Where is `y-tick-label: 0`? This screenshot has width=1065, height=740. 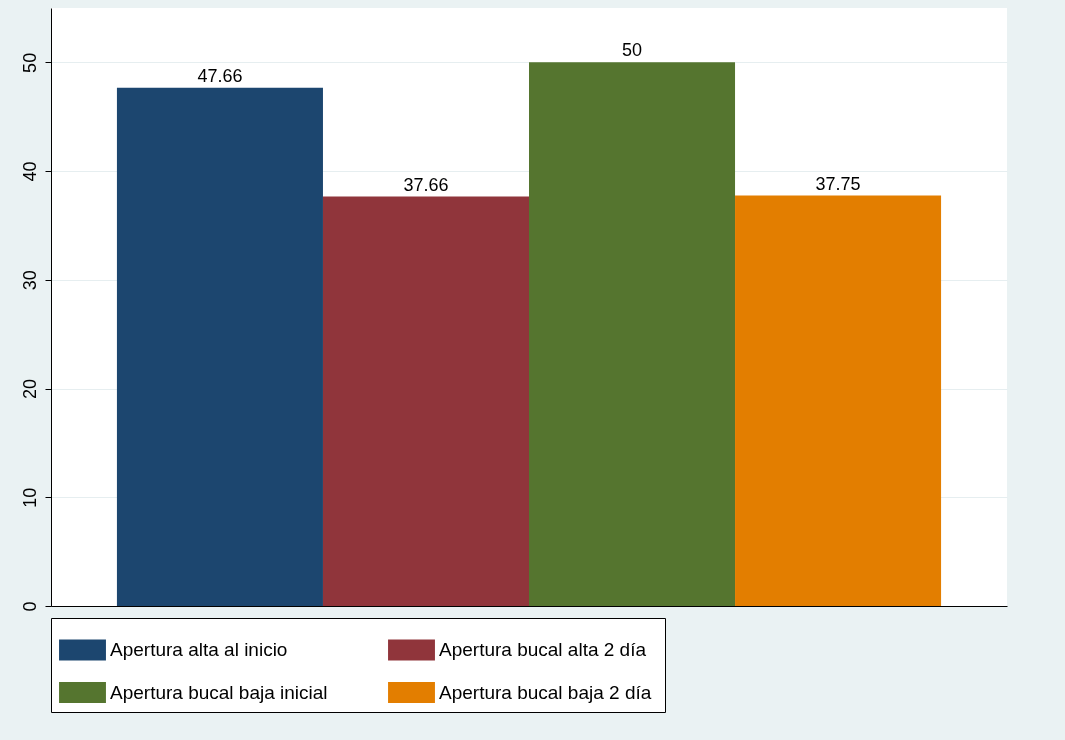 y-tick-label: 0 is located at coordinates (29, 606).